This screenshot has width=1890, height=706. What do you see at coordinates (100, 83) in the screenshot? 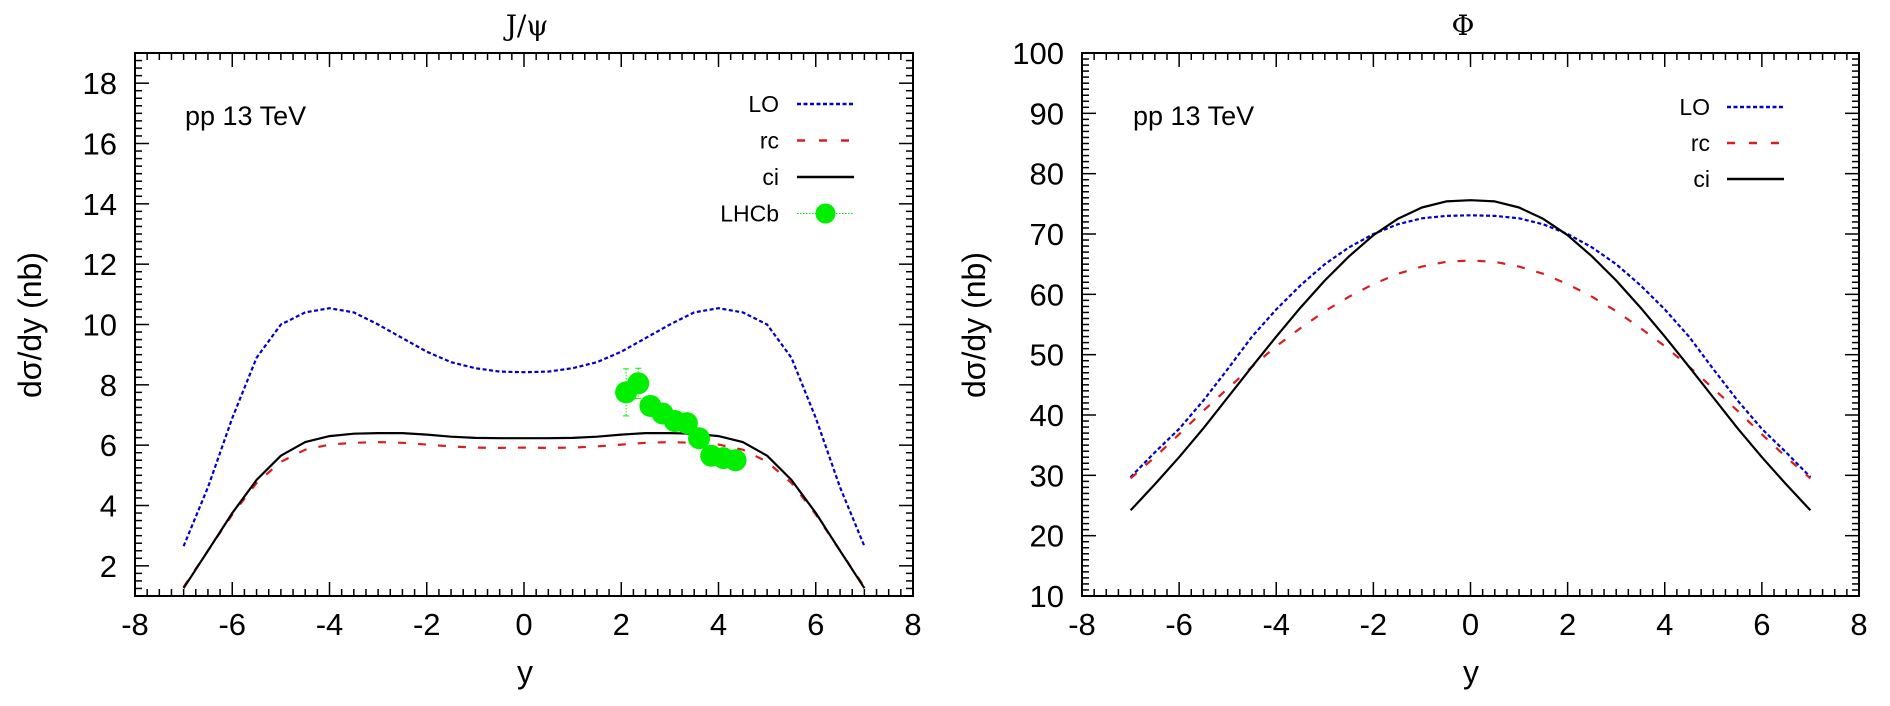
I see `y-tick-label: 18` at bounding box center [100, 83].